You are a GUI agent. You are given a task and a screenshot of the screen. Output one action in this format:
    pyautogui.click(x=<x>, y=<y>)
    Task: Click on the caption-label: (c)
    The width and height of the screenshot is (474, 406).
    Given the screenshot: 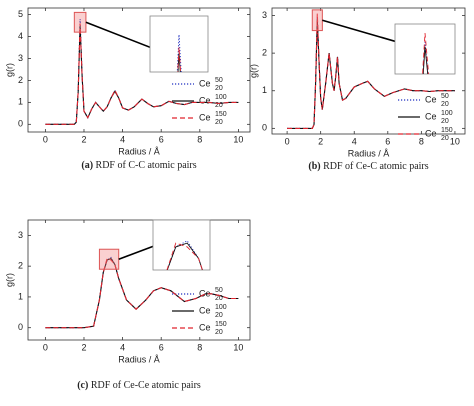 What is the action you would take?
    pyautogui.click(x=82, y=385)
    